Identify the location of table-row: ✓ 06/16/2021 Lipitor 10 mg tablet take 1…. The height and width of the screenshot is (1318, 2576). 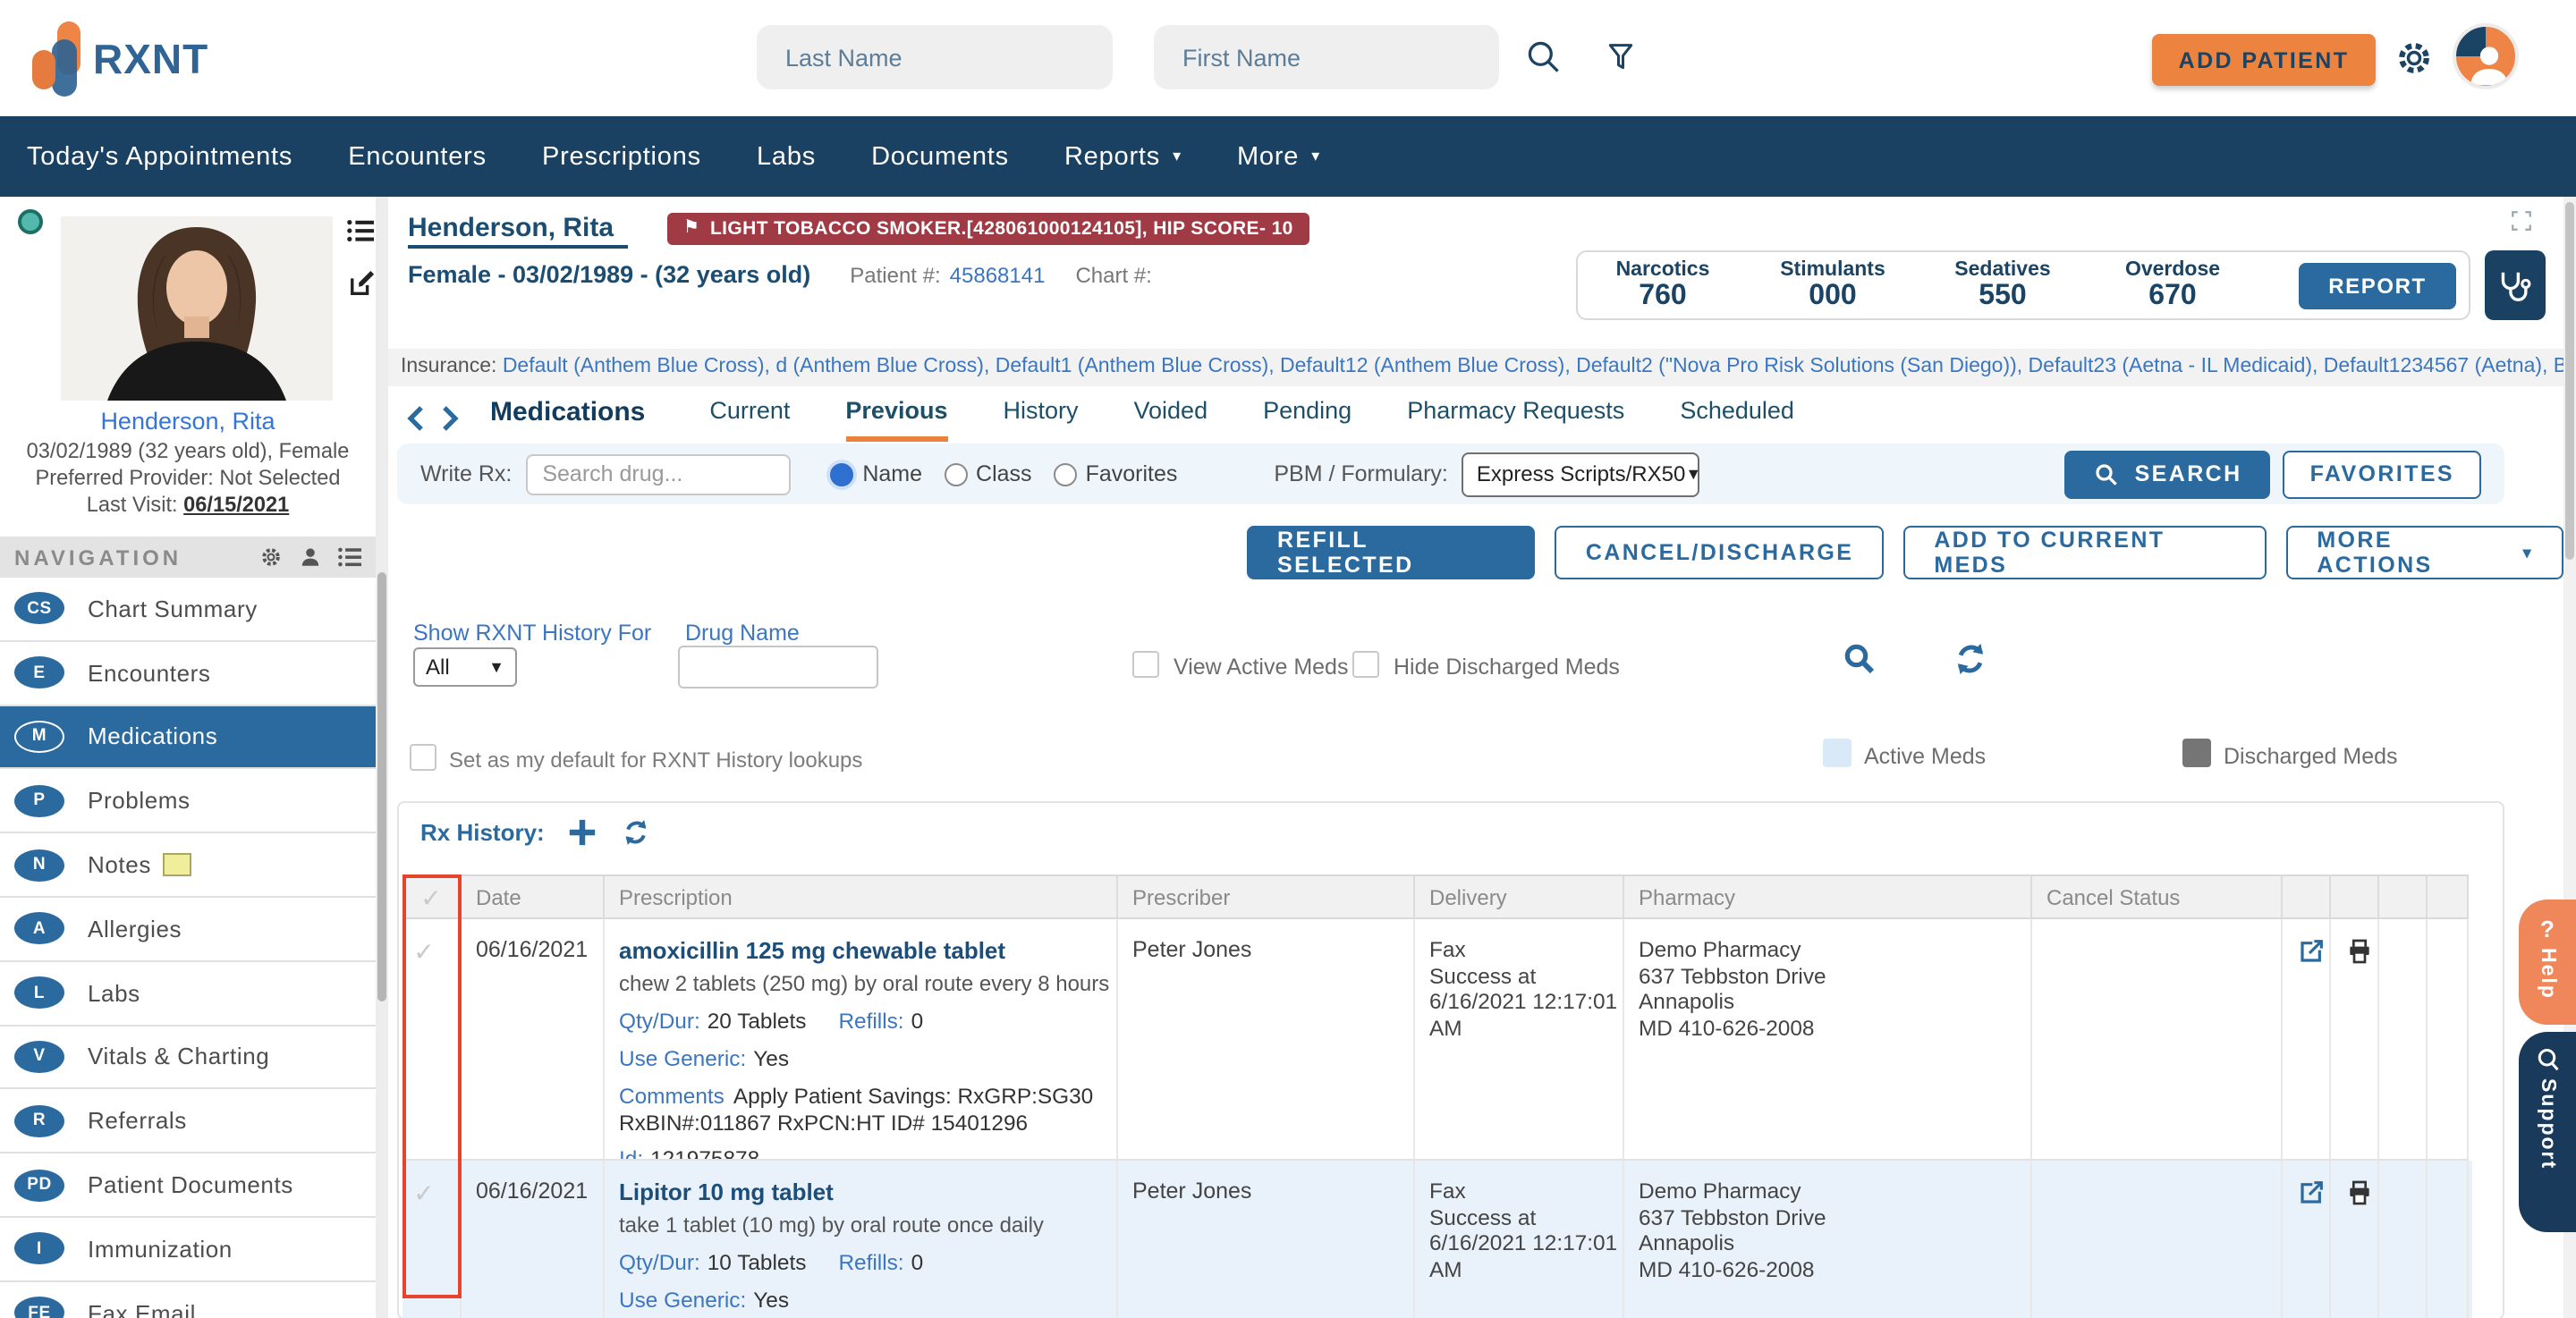
(1437, 1240).